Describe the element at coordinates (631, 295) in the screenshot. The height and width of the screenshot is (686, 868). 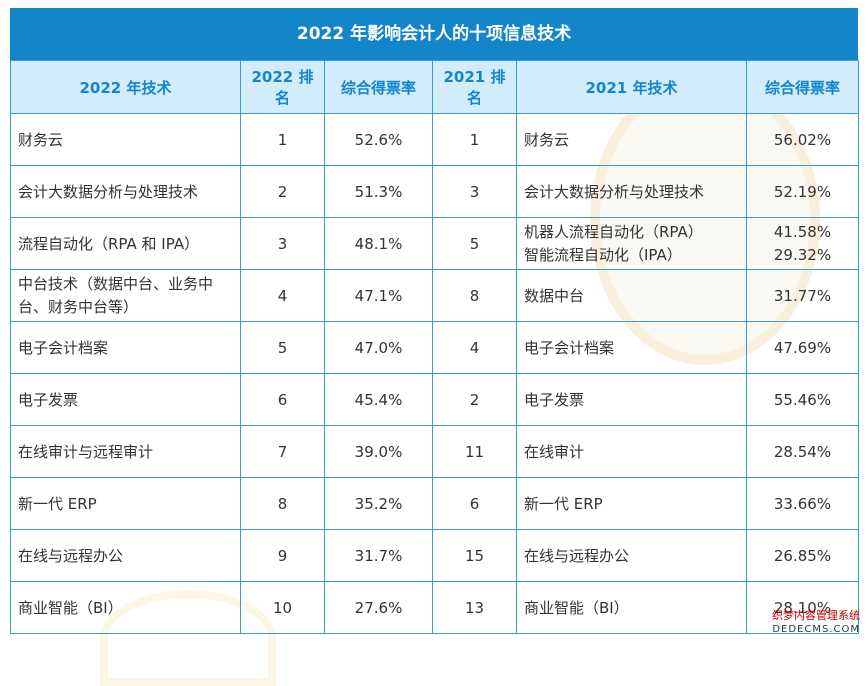
I see `cell-tech2021: 数据中台` at that location.